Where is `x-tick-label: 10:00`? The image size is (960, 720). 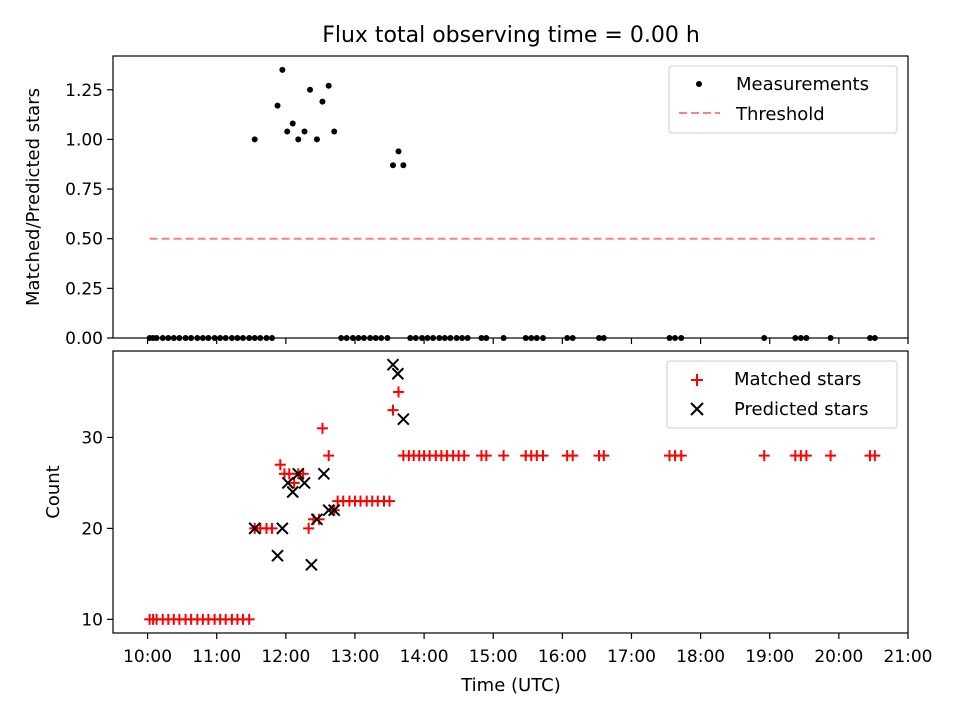
x-tick-label: 10:00 is located at coordinates (147, 657).